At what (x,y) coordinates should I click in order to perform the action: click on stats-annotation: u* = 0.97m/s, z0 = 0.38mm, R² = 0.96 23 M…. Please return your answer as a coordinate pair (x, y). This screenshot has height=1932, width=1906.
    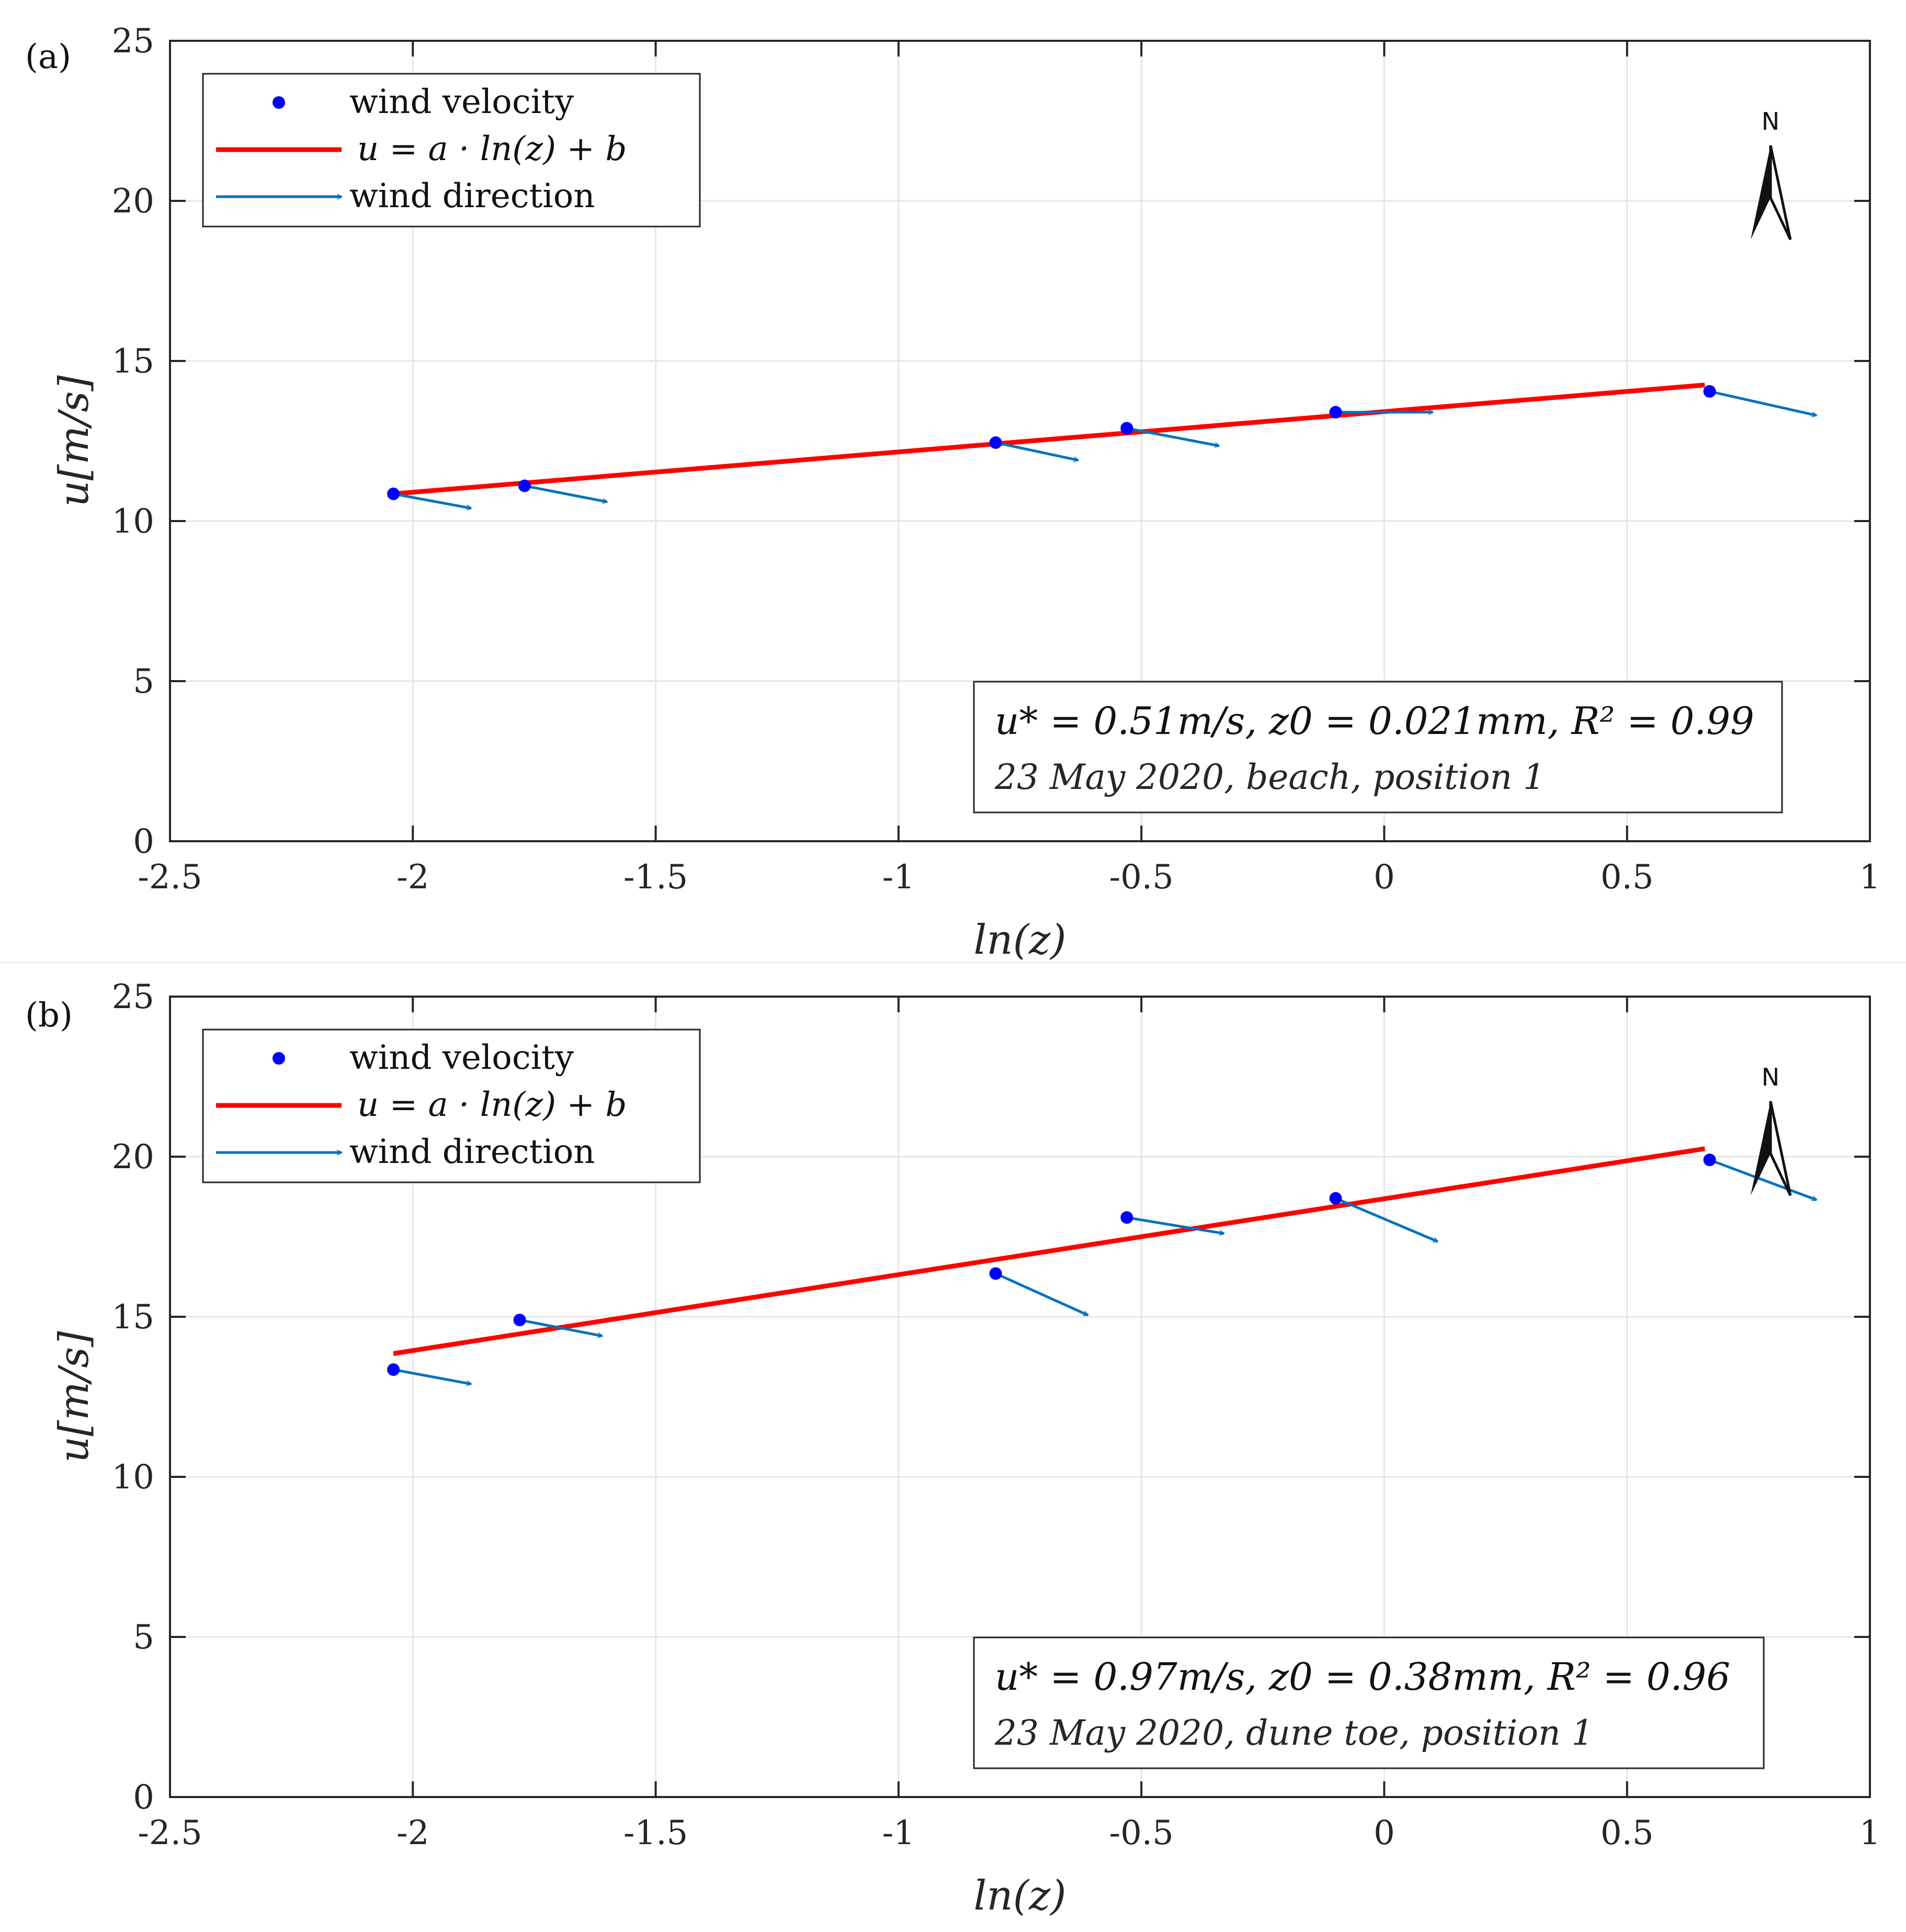
    Looking at the image, I should click on (1369, 1702).